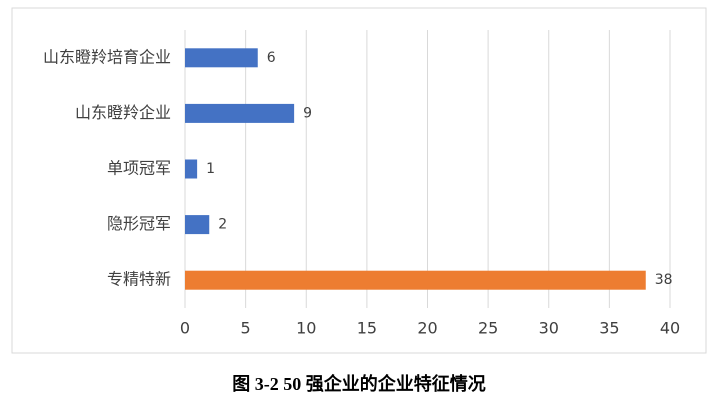 The height and width of the screenshot is (407, 718). I want to click on y-tick-label: 山东瞪羚培育企业, so click(107, 56).